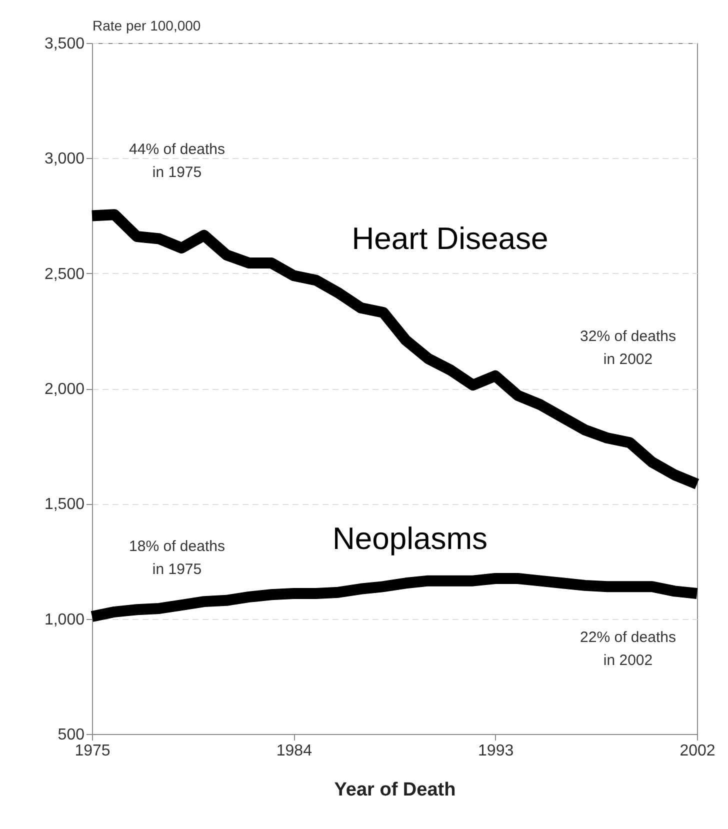  What do you see at coordinates (64, 389) in the screenshot?
I see `y-tick-label: 2,000` at bounding box center [64, 389].